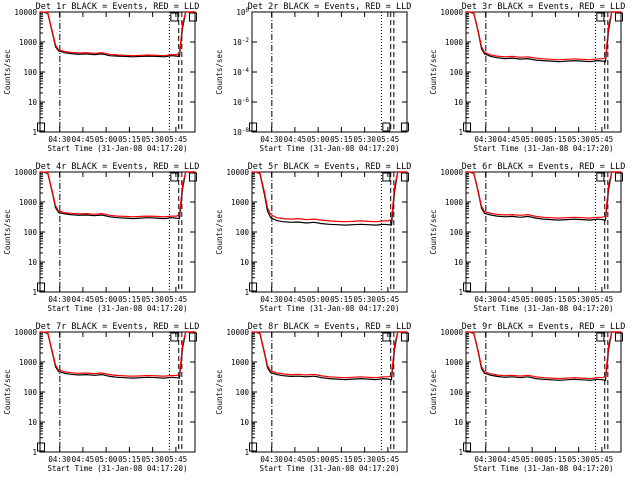  Describe the element at coordinates (544, 148) in the screenshot. I see `x-axis-label: Start Time (31-Jan-08 04:17:20)` at that location.